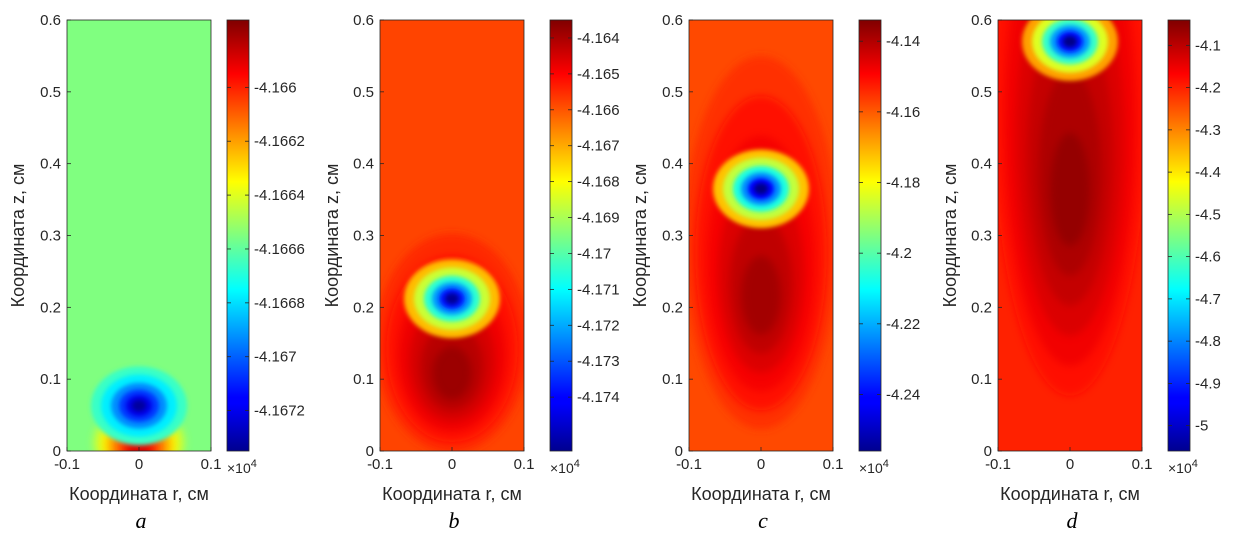 Image resolution: width=1235 pixels, height=535 pixels. Describe the element at coordinates (598, 38) in the screenshot. I see `colorbar-tick-label: -4.164` at that location.